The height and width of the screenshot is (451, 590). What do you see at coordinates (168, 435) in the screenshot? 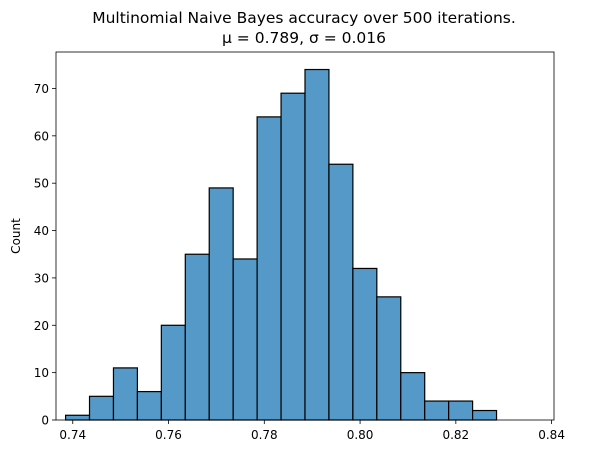
I see `x-tick-label: 0.76` at bounding box center [168, 435].